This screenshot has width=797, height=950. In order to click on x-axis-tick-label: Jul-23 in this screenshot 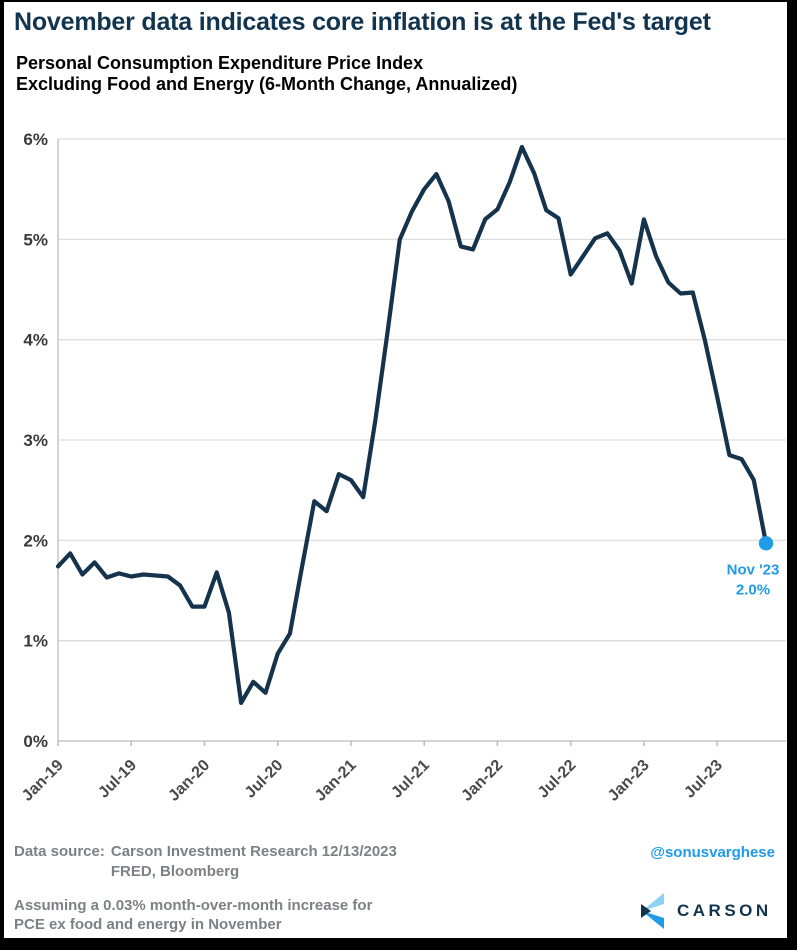, I will do `click(703, 779)`.